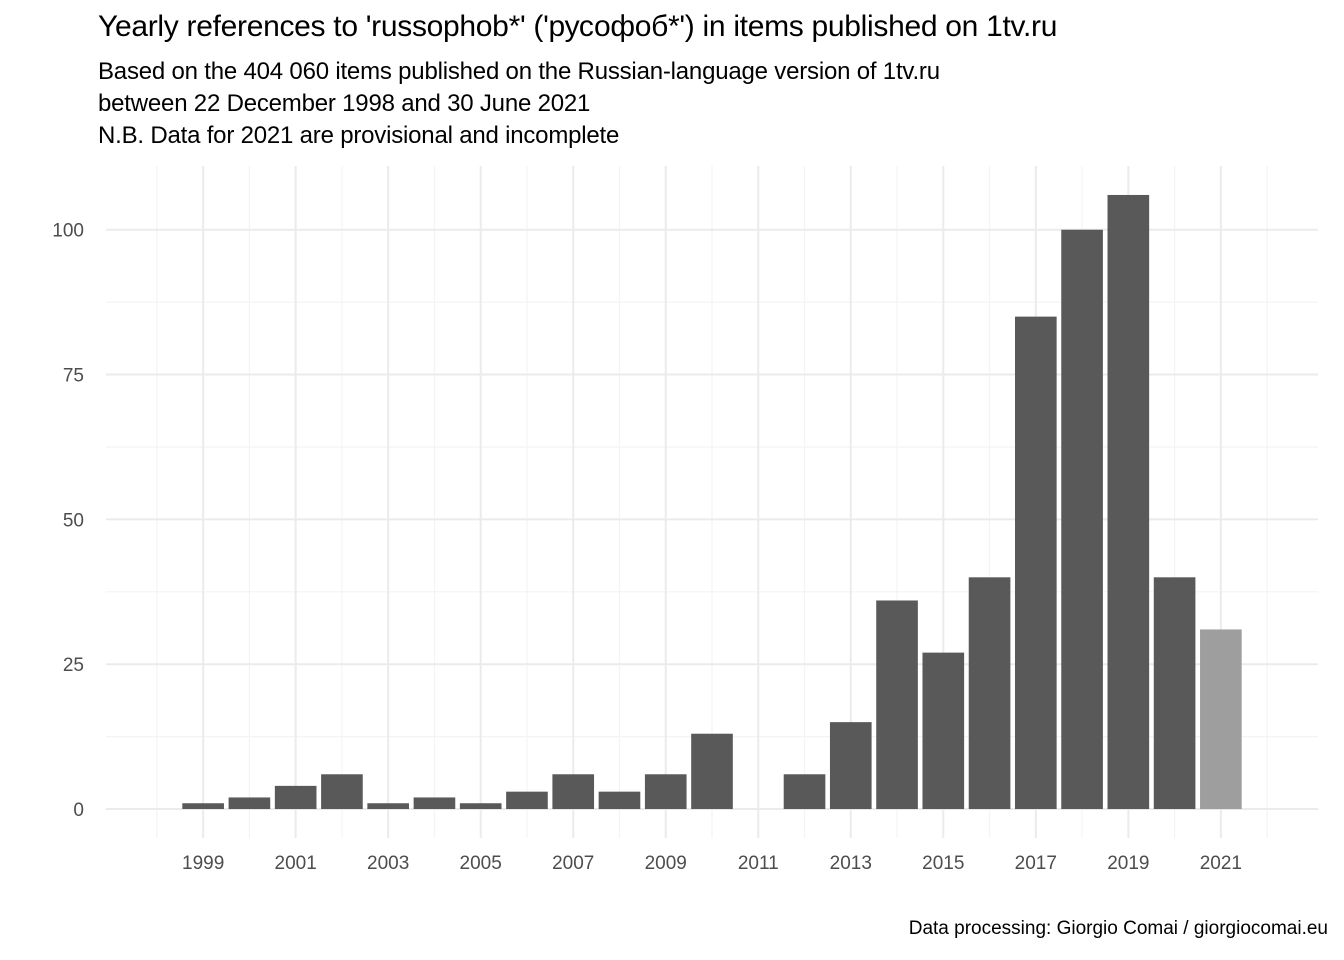  What do you see at coordinates (1221, 719) in the screenshot?
I see `bar-2021` at bounding box center [1221, 719].